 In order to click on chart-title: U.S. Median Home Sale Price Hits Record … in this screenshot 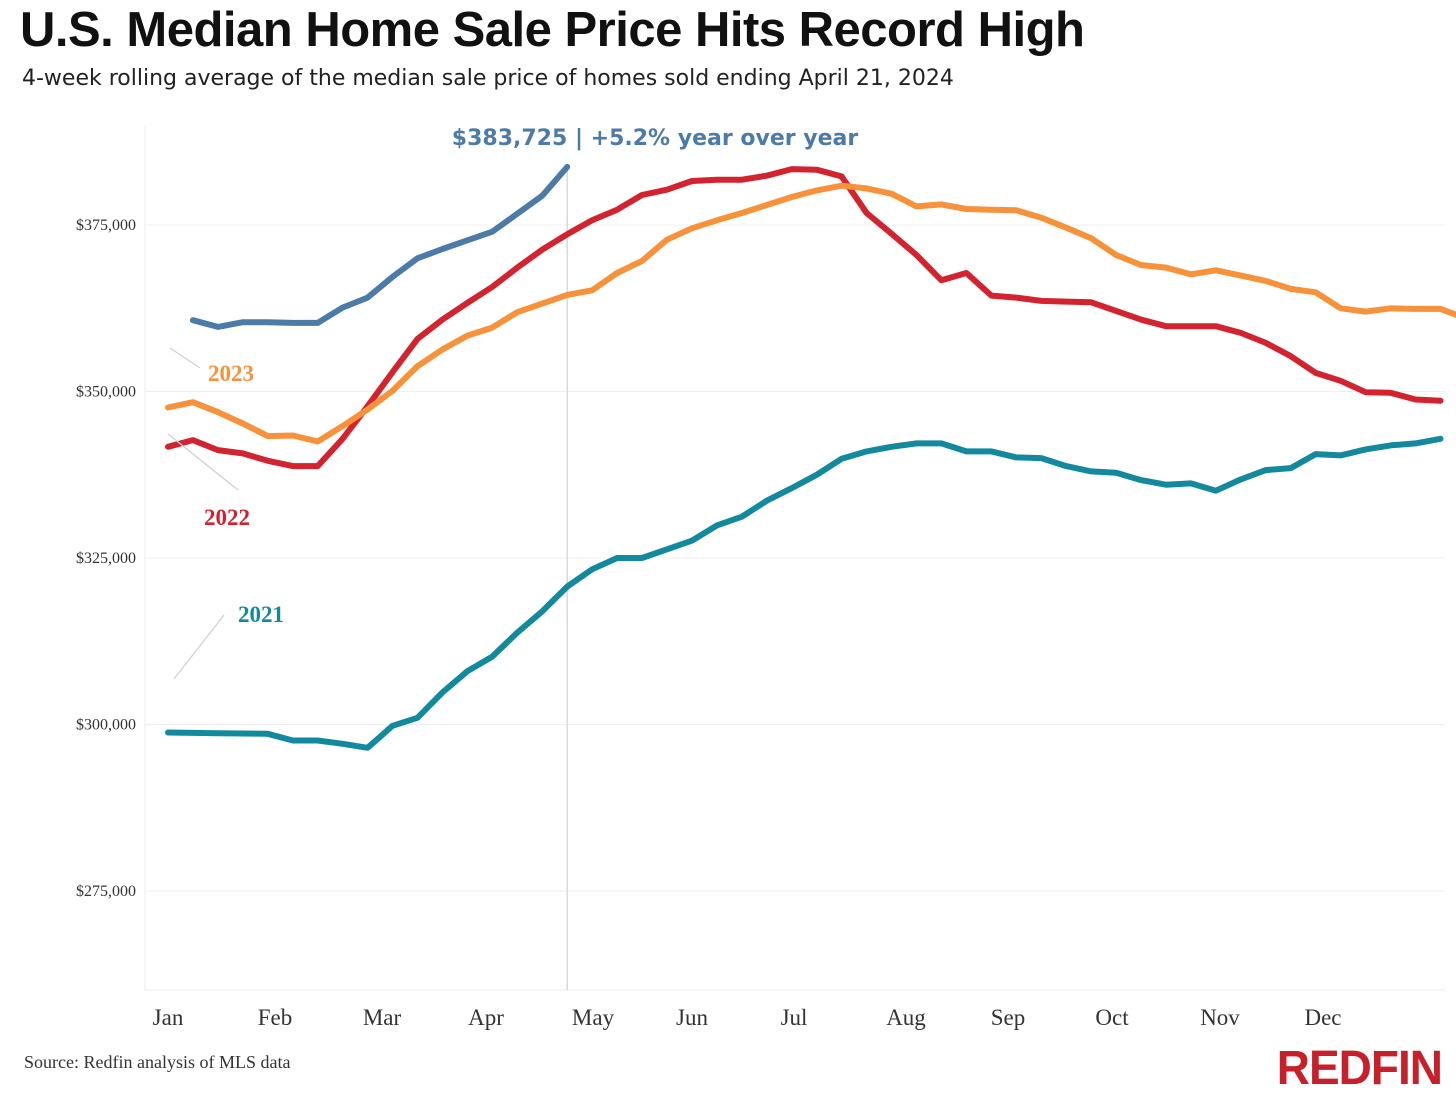, I will do `click(552, 30)`.